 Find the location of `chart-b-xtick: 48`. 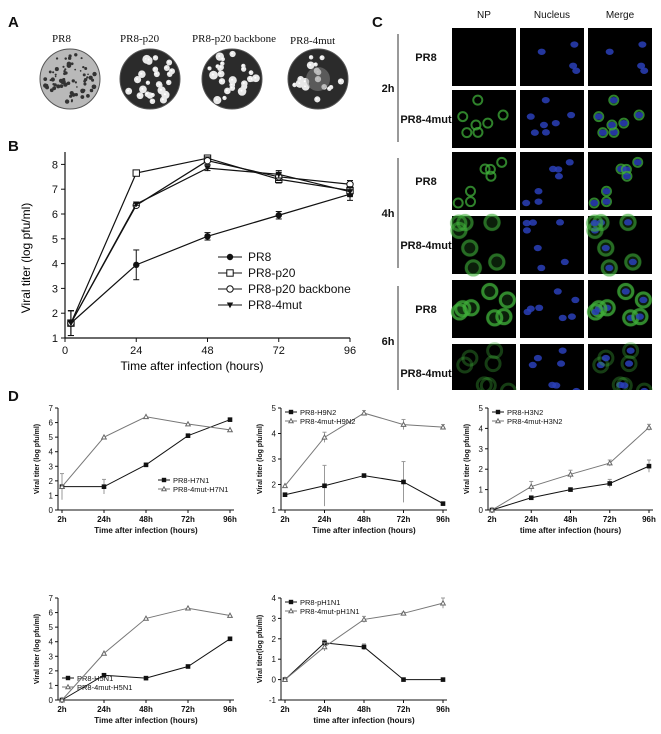

chart-b-xtick: 48 is located at coordinates (207, 351).